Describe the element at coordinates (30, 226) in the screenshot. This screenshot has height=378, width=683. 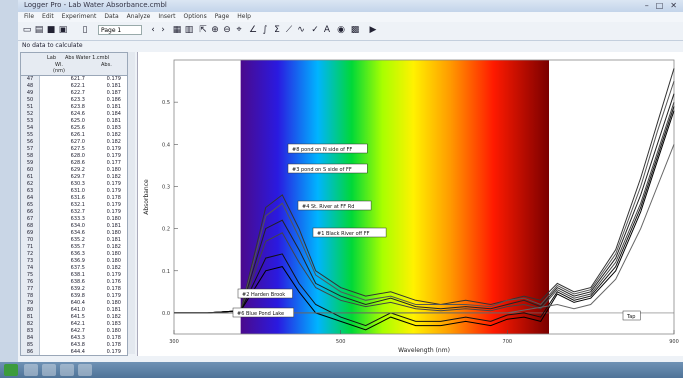
I see `row-number: 68` at that location.